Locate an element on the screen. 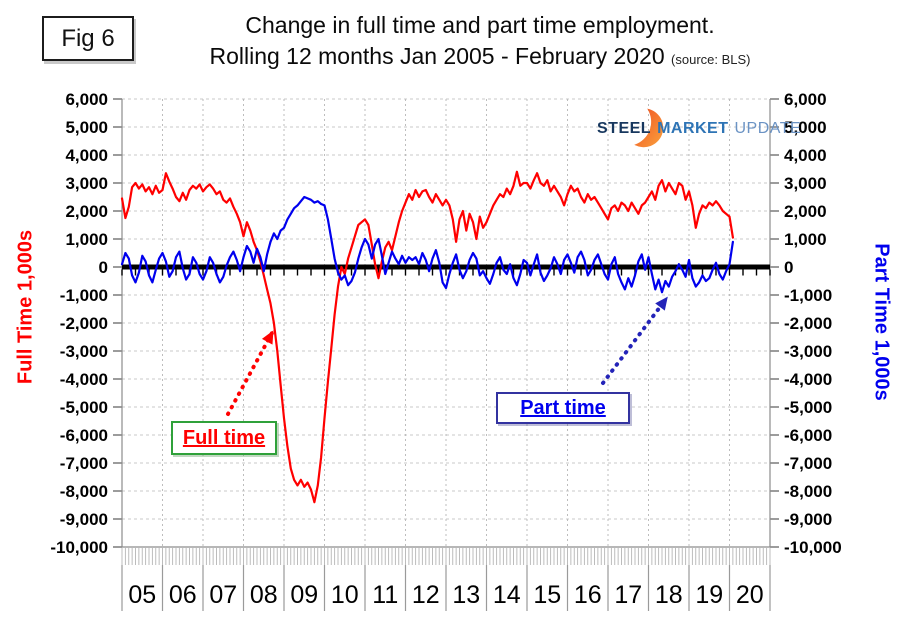 The image size is (910, 622). logo-word-update: UPDATE is located at coordinates (768, 128).